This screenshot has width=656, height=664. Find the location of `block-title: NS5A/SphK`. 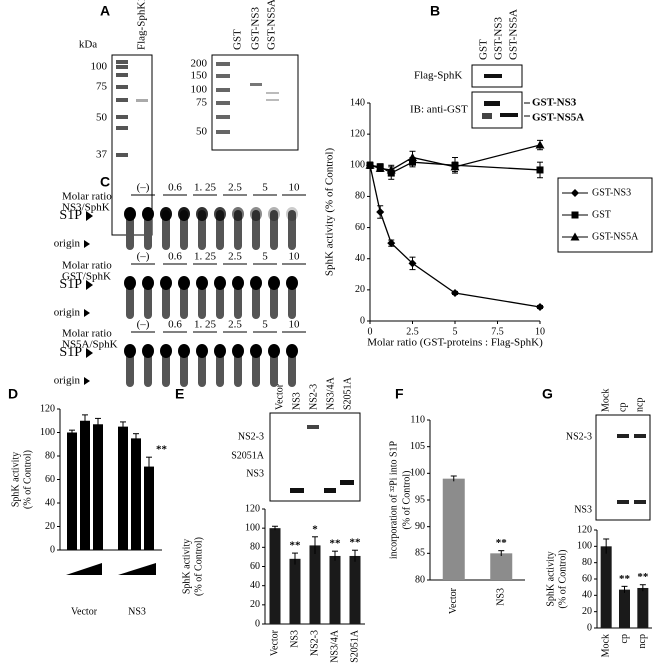

block-title: NS5A/SphK is located at coordinates (90, 345).